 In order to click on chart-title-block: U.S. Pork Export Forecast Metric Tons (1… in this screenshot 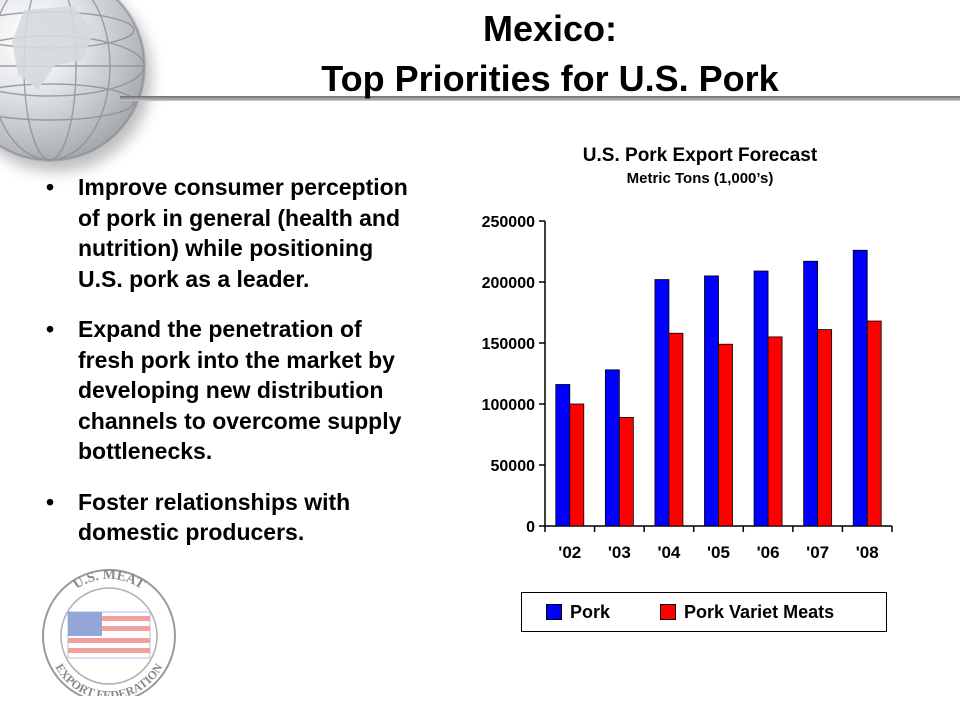, I will do `click(700, 167)`.